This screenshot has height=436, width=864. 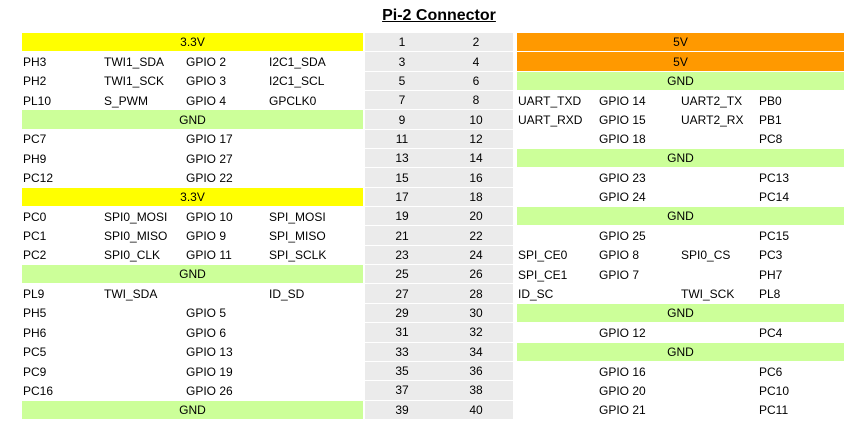 What do you see at coordinates (136, 216) in the screenshot?
I see `signal-name-cell: SPI0_MOSI` at bounding box center [136, 216].